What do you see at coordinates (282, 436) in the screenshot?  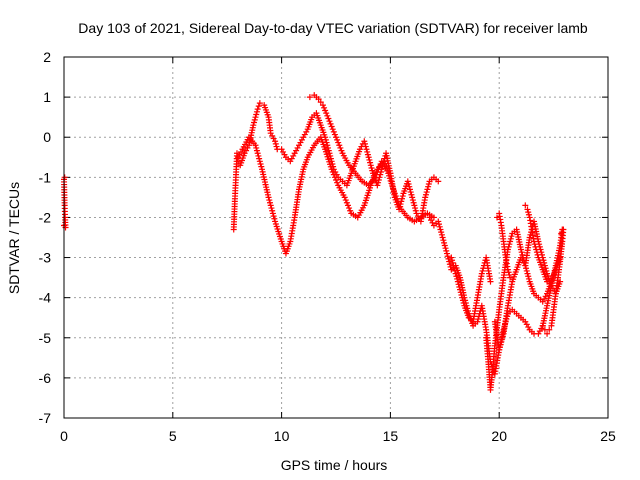 I see `x-tick-label: 10` at bounding box center [282, 436].